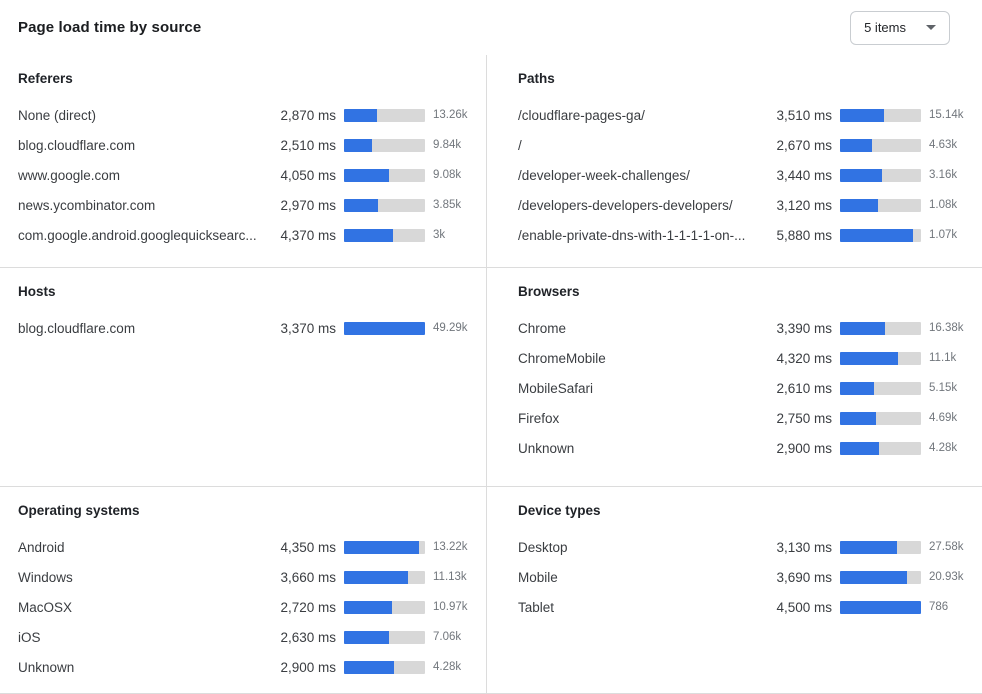  Describe the element at coordinates (447, 637) in the screenshot. I see `visit-count: 7.06k` at that location.